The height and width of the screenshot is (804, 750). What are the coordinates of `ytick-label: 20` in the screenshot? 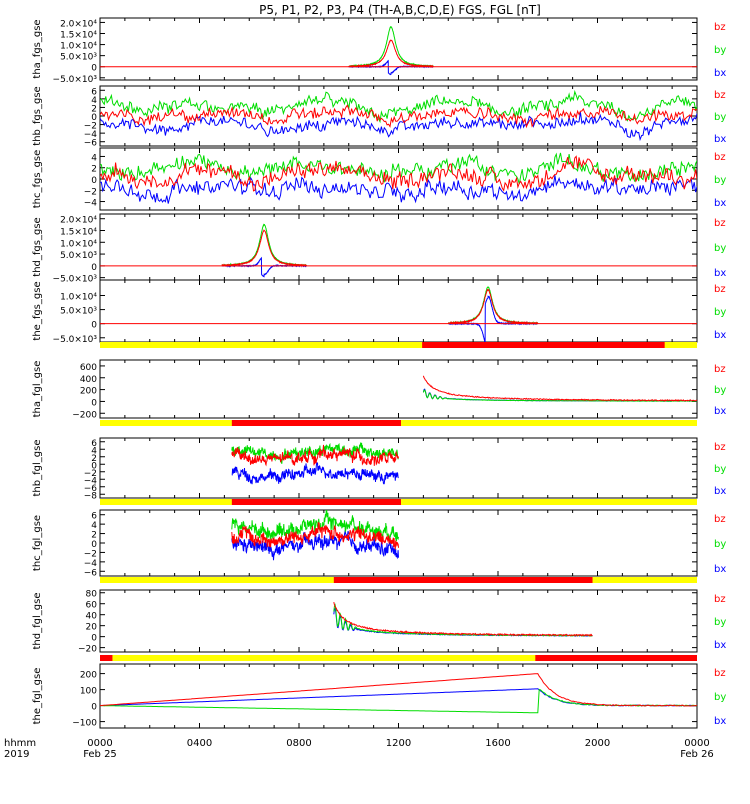 It's located at (92, 628).